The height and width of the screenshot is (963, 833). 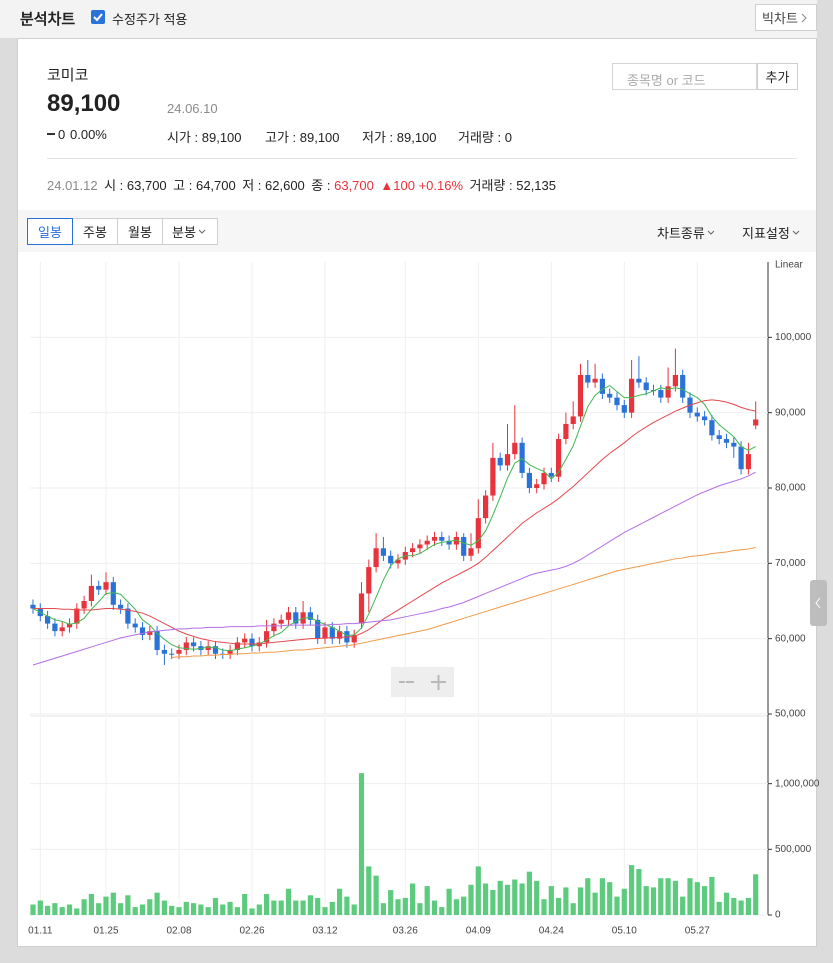 What do you see at coordinates (51, 134) in the screenshot?
I see `flat-icon` at bounding box center [51, 134].